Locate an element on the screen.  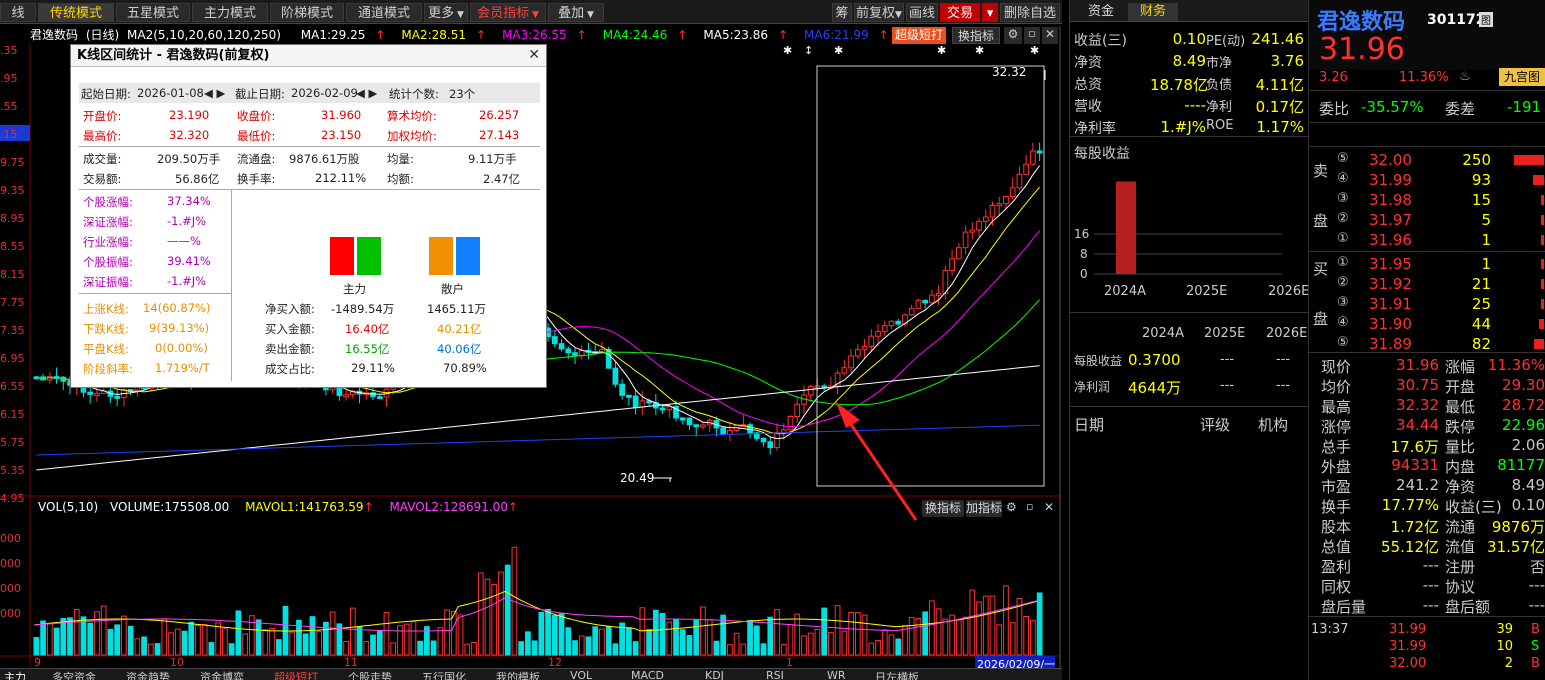
super-short-button: 超级短打 is located at coordinates (919, 35).